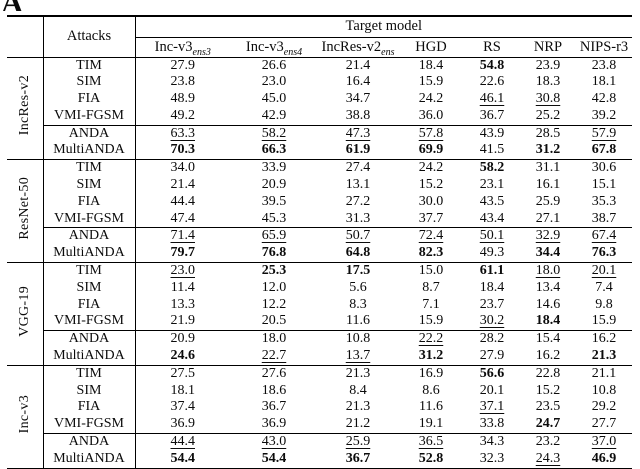 Image resolution: width=640 pixels, height=469 pixels. I want to click on value-cell: 49.2, so click(183, 115).